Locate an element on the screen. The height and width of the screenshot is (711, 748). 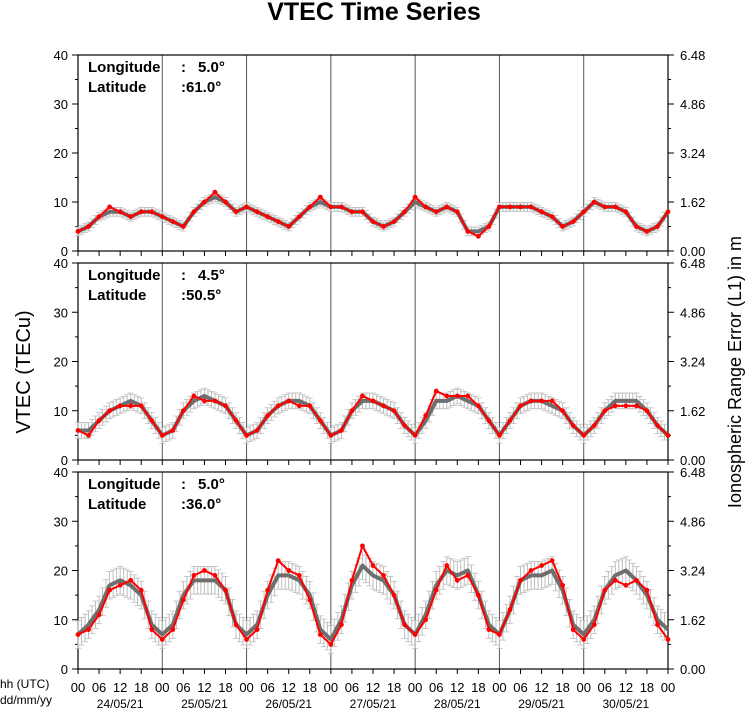
x-tick-label-hour: 18 is located at coordinates (394, 687).